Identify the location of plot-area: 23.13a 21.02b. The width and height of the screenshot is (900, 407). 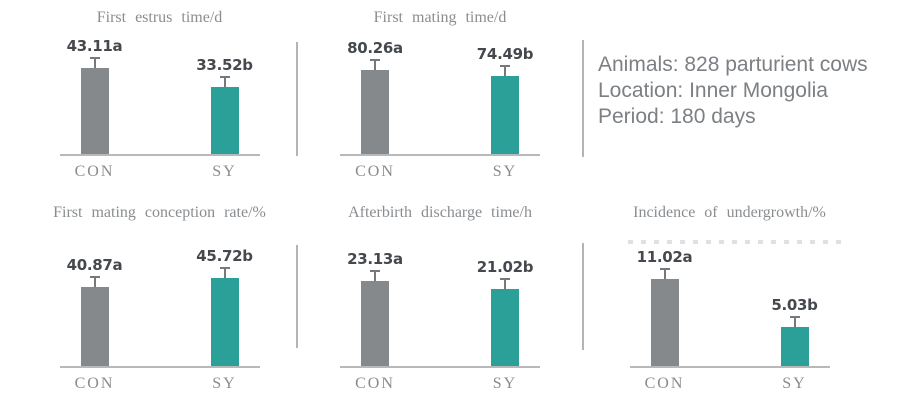
(440, 308).